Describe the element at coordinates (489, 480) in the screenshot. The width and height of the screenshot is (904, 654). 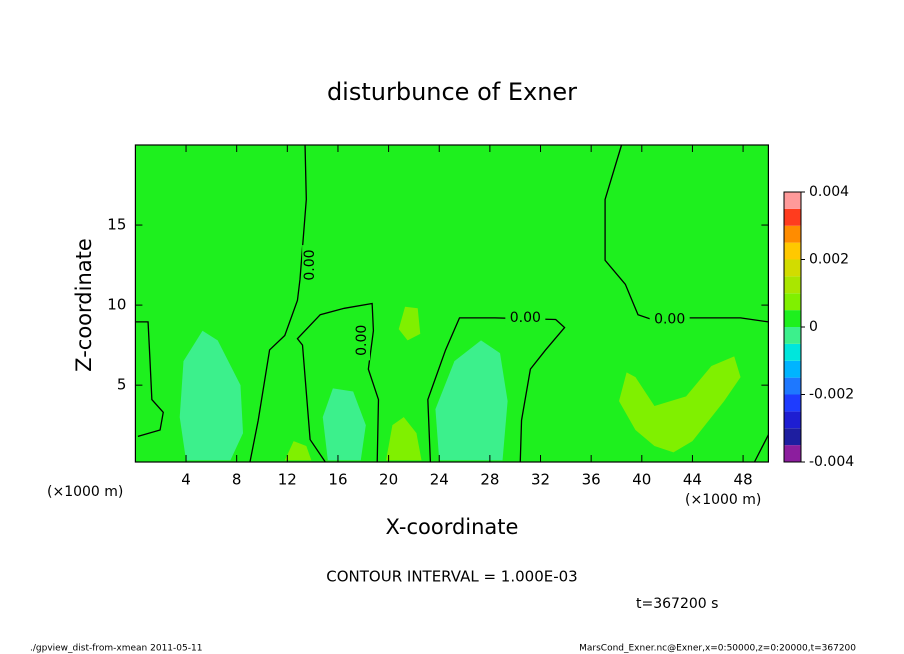
I see `x-tick-label: 28` at that location.